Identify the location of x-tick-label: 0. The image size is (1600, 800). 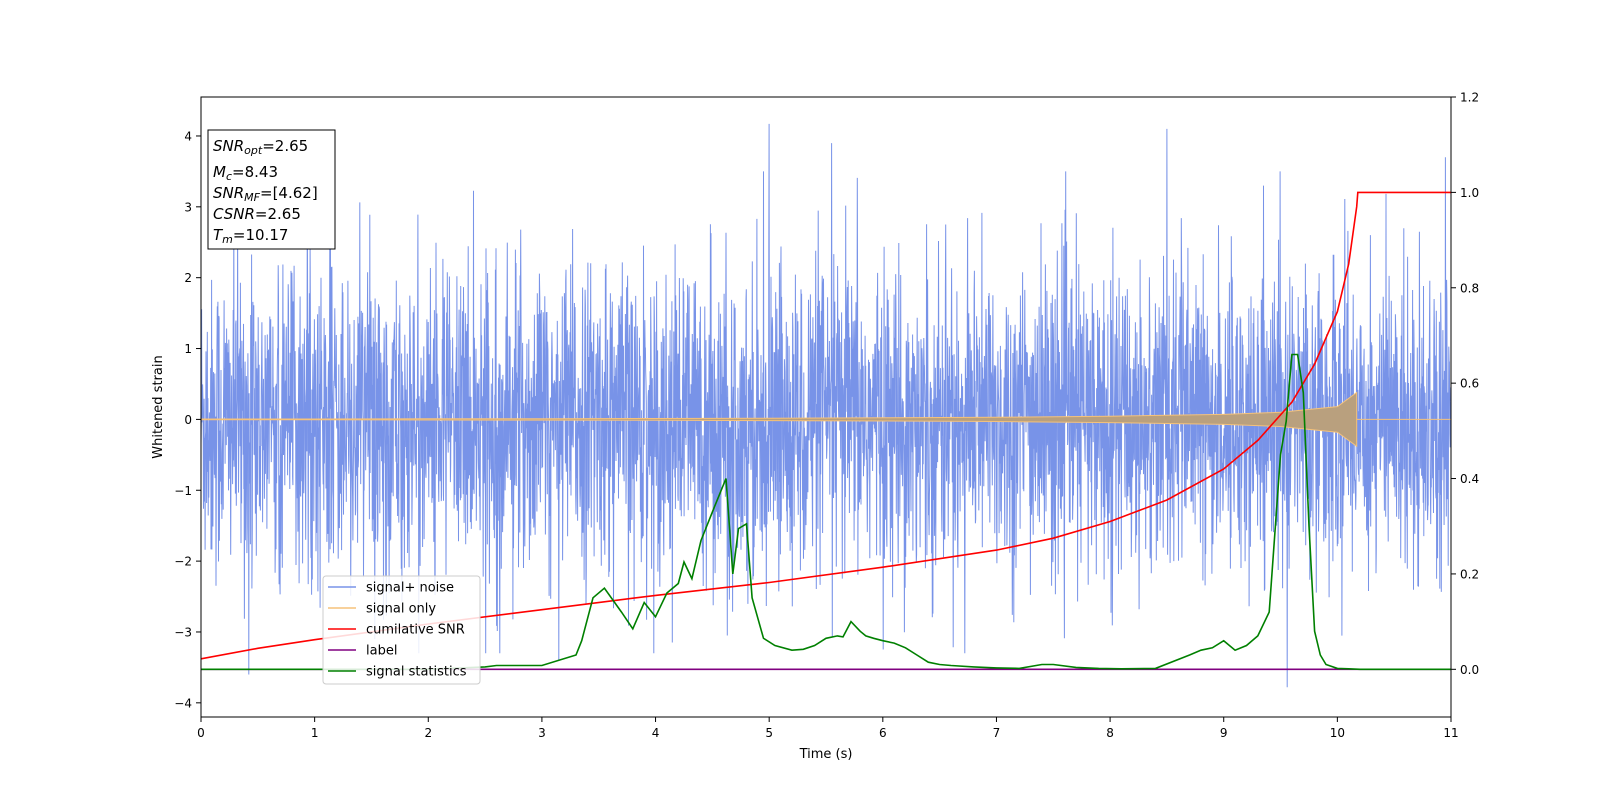
(201, 733).